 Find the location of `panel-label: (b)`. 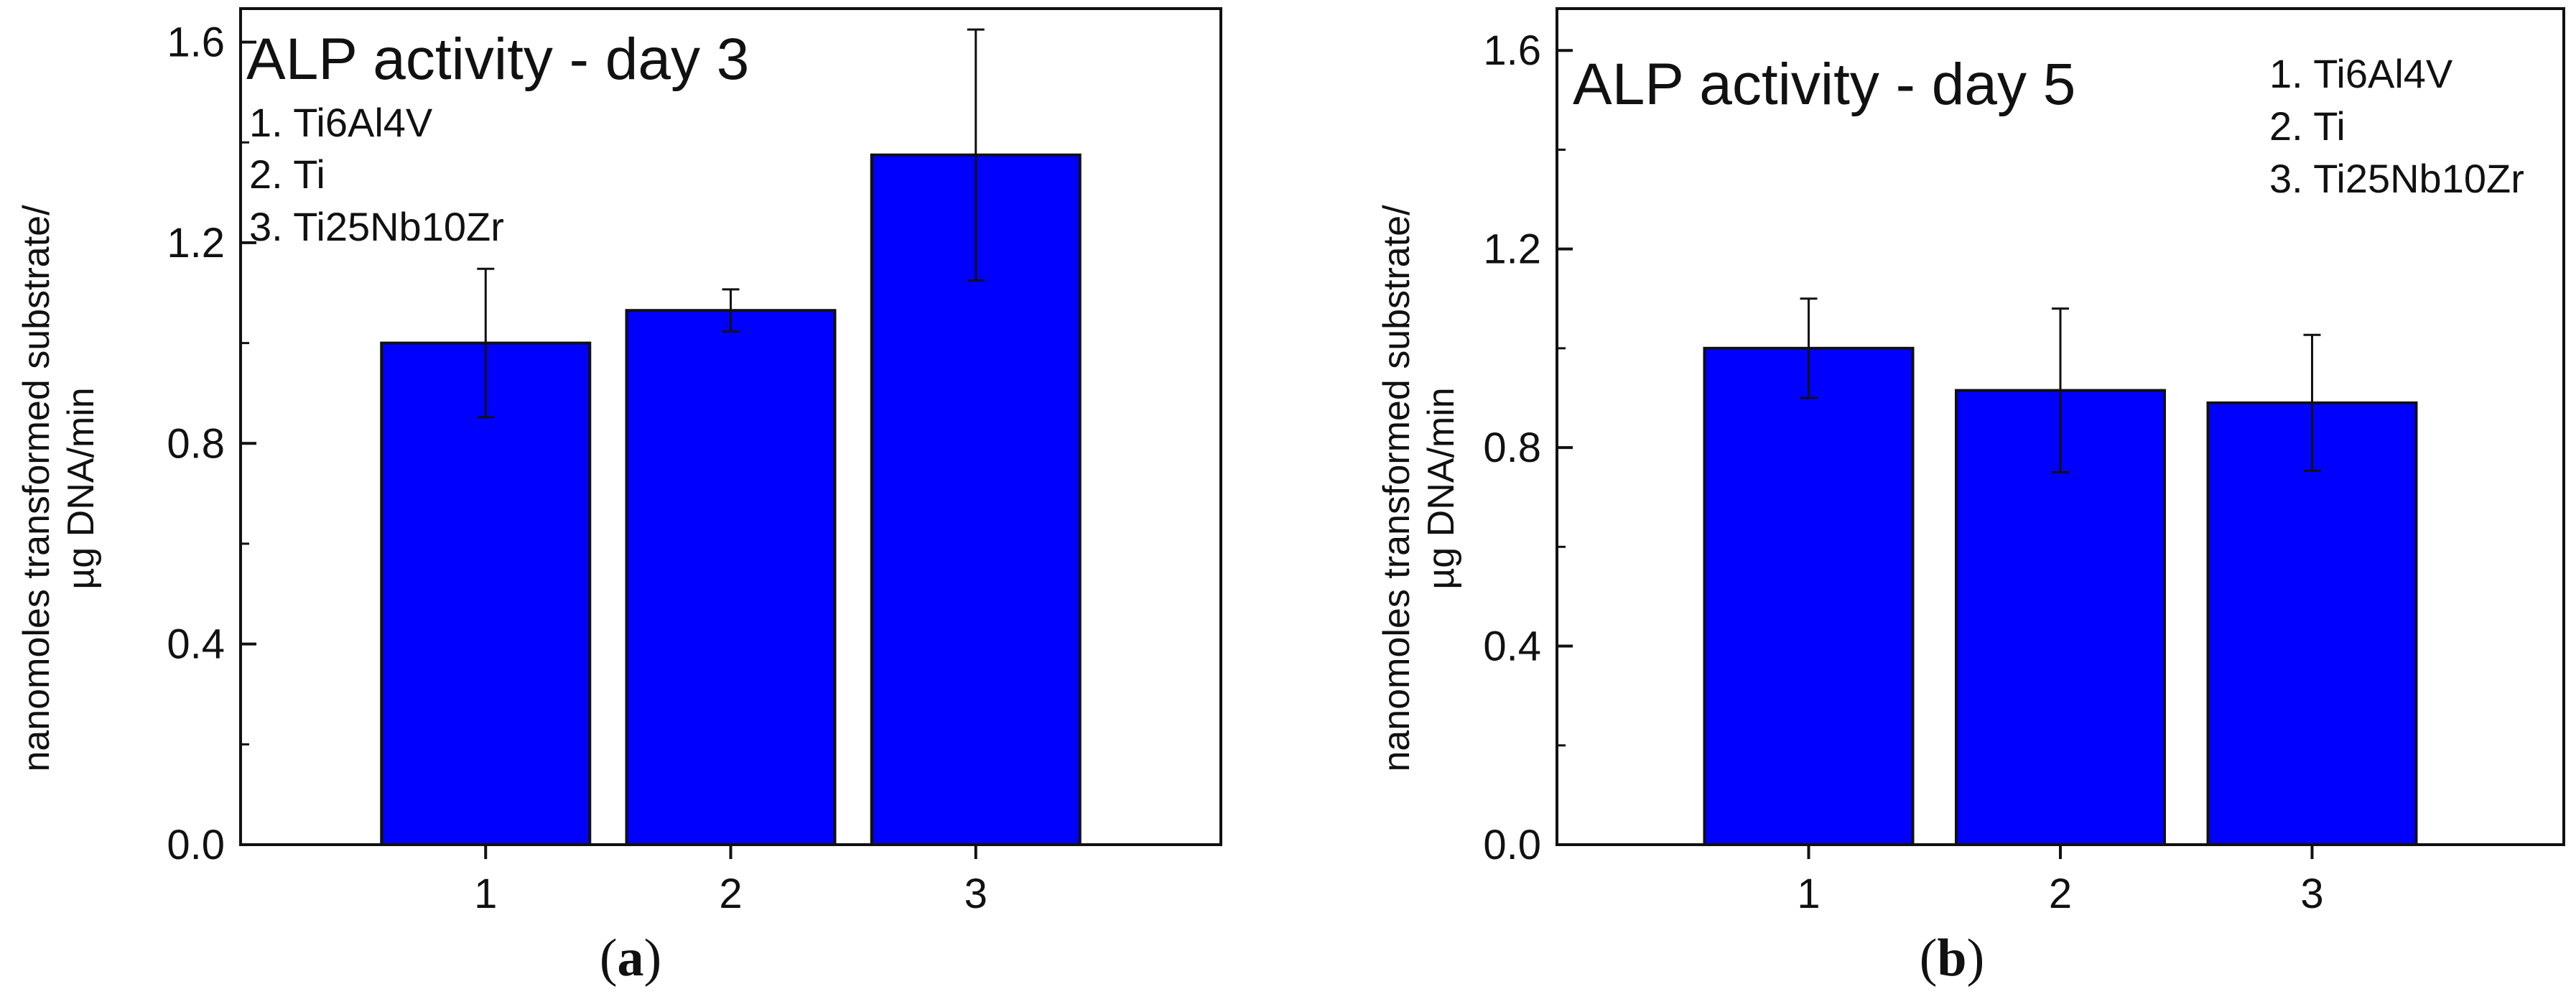

panel-label: (b) is located at coordinates (1952, 958).